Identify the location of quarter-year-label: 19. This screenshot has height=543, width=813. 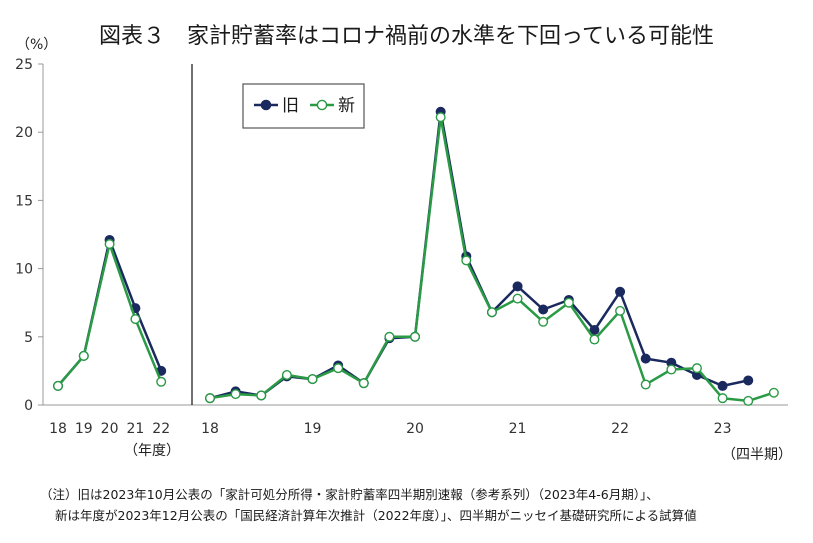
(313, 429).